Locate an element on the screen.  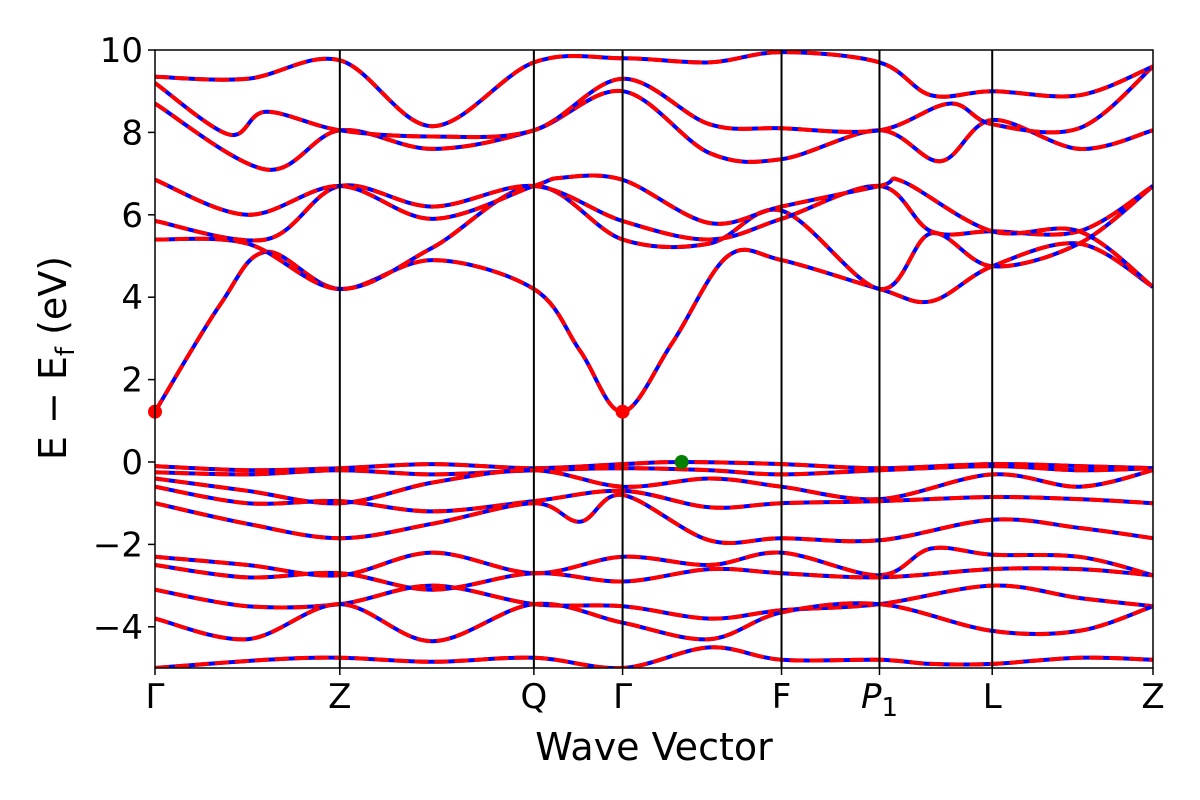
x-tick-label-7: Z is located at coordinates (1152, 697).